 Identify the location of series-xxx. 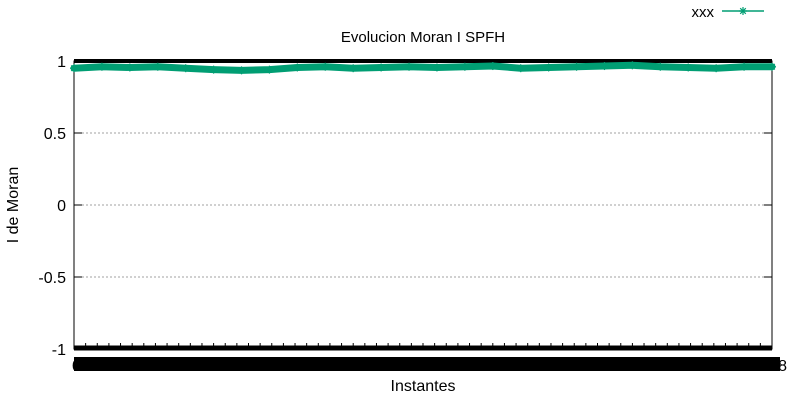
(423, 68).